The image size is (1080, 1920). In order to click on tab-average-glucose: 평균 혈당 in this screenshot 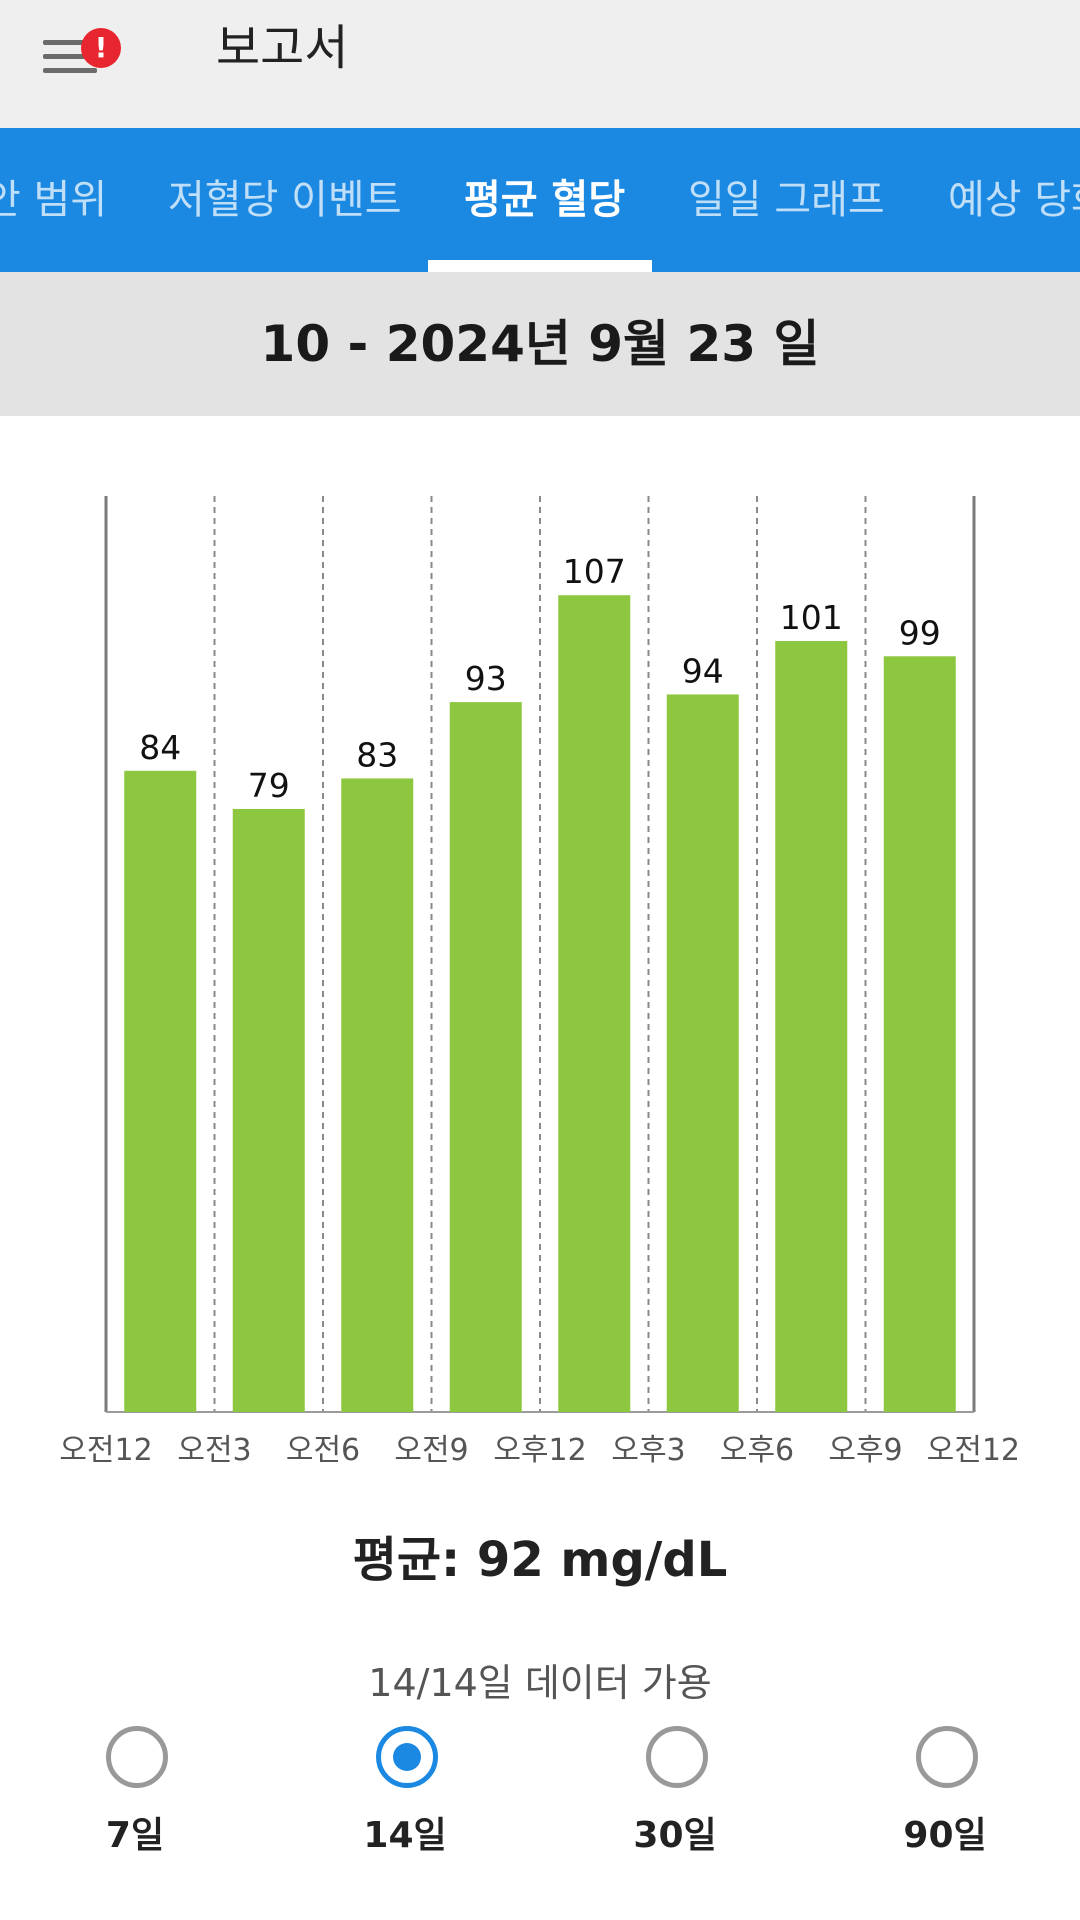, I will do `click(545, 200)`.